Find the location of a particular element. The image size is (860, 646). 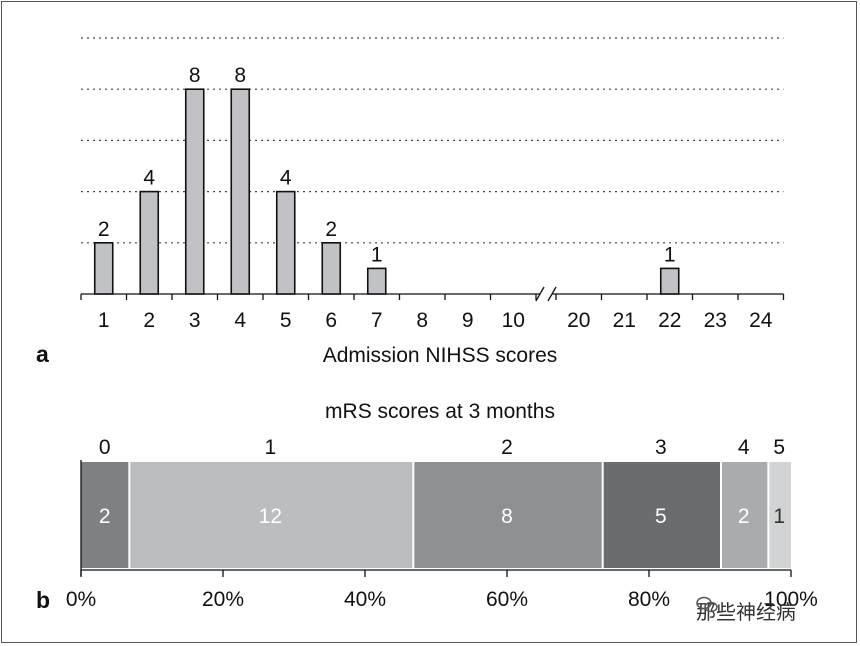

segment-category-label-1: 1 is located at coordinates (270, 447).